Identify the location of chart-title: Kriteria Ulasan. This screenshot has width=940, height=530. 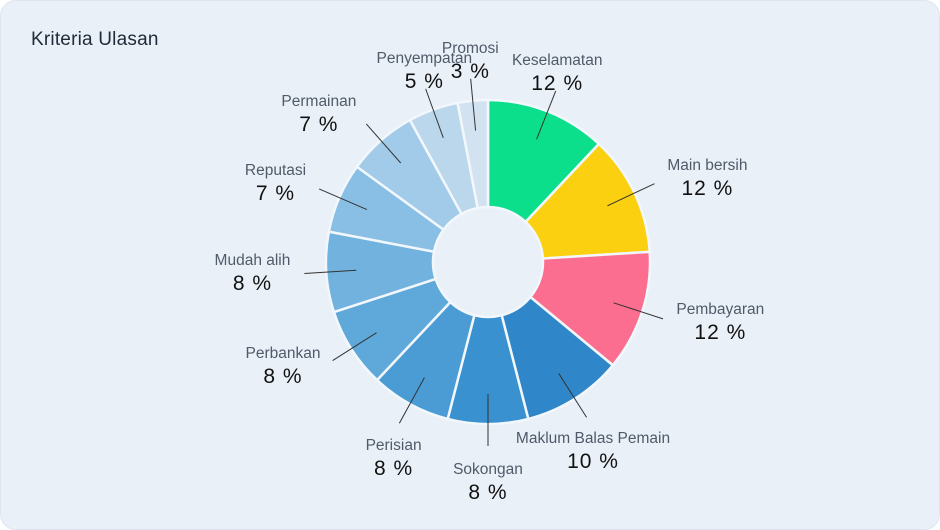
(95, 39).